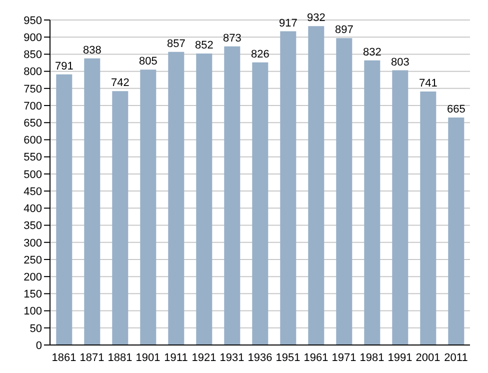  I want to click on data-label: 932, so click(316, 18).